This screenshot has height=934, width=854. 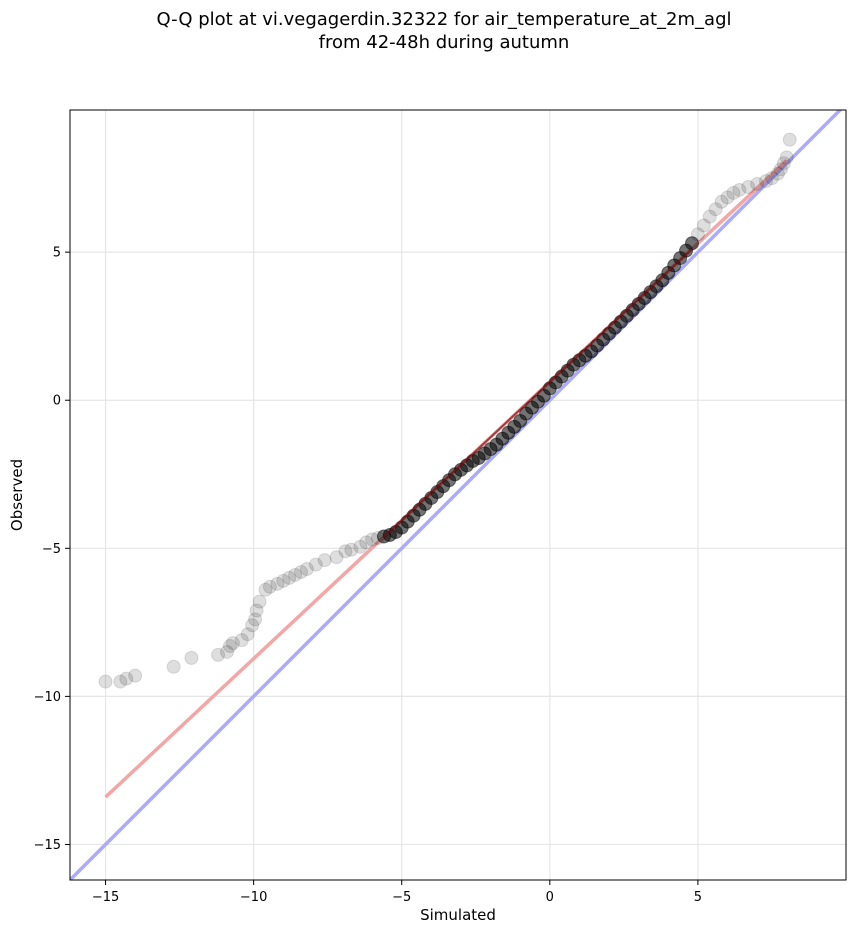 What do you see at coordinates (17, 495) in the screenshot?
I see `y-axis-label: Observed` at bounding box center [17, 495].